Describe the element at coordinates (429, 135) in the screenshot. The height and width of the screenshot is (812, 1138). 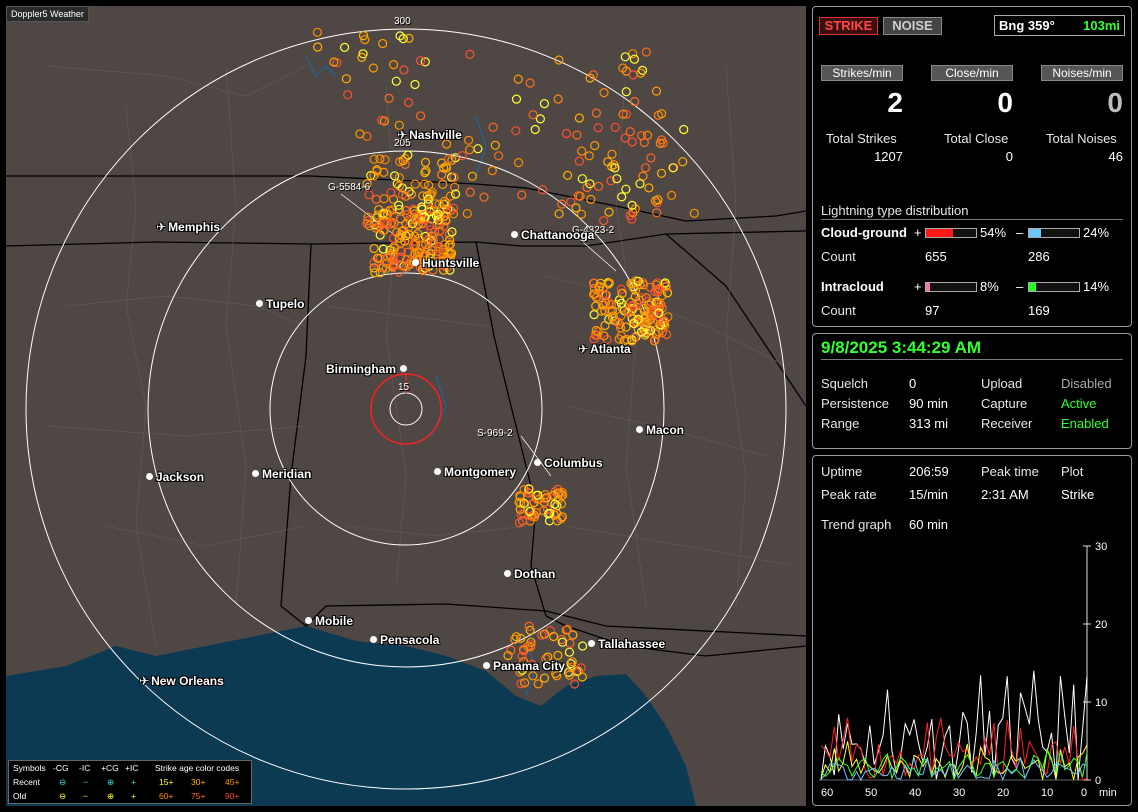
I see `city-nashville: ✈ Nashville` at that location.